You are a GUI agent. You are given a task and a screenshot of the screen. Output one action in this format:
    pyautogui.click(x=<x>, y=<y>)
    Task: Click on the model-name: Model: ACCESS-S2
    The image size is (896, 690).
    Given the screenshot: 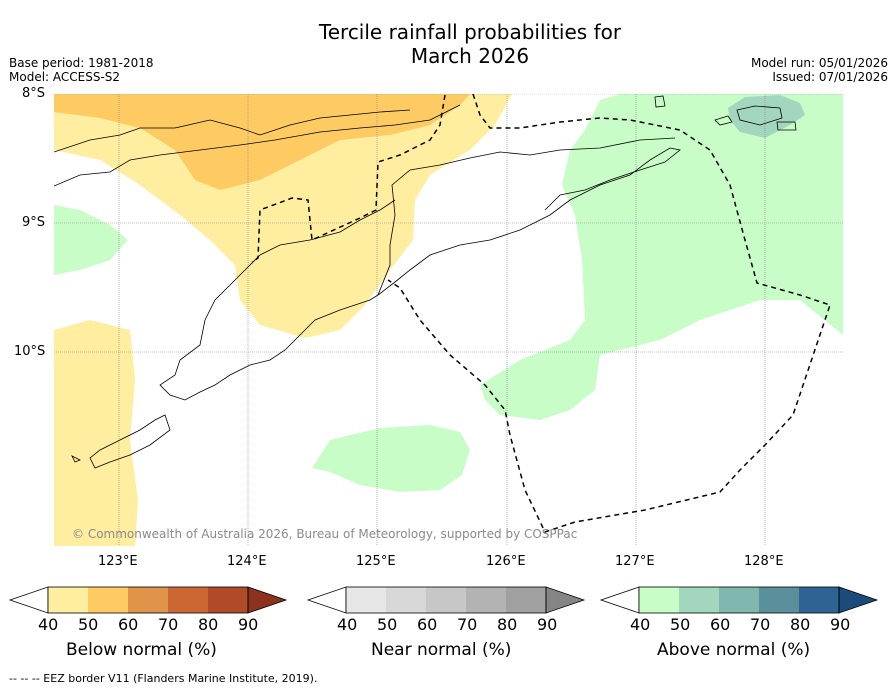 What is the action you would take?
    pyautogui.click(x=65, y=77)
    